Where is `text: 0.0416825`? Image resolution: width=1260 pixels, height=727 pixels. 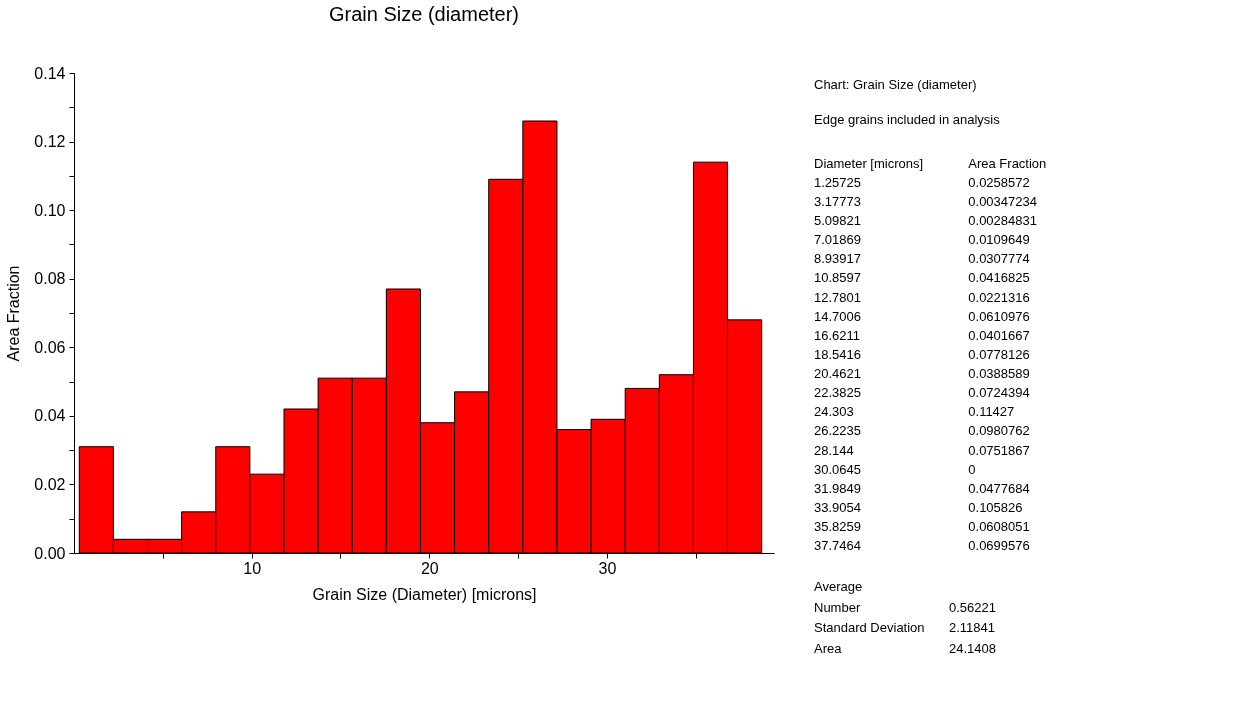
text: 0.0416825 is located at coordinates (999, 278).